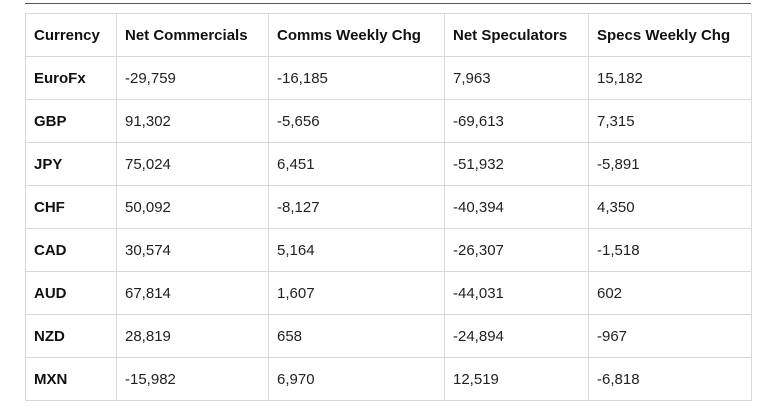 The width and height of the screenshot is (759, 409). What do you see at coordinates (71, 121) in the screenshot?
I see `currency-cell: GBP` at bounding box center [71, 121].